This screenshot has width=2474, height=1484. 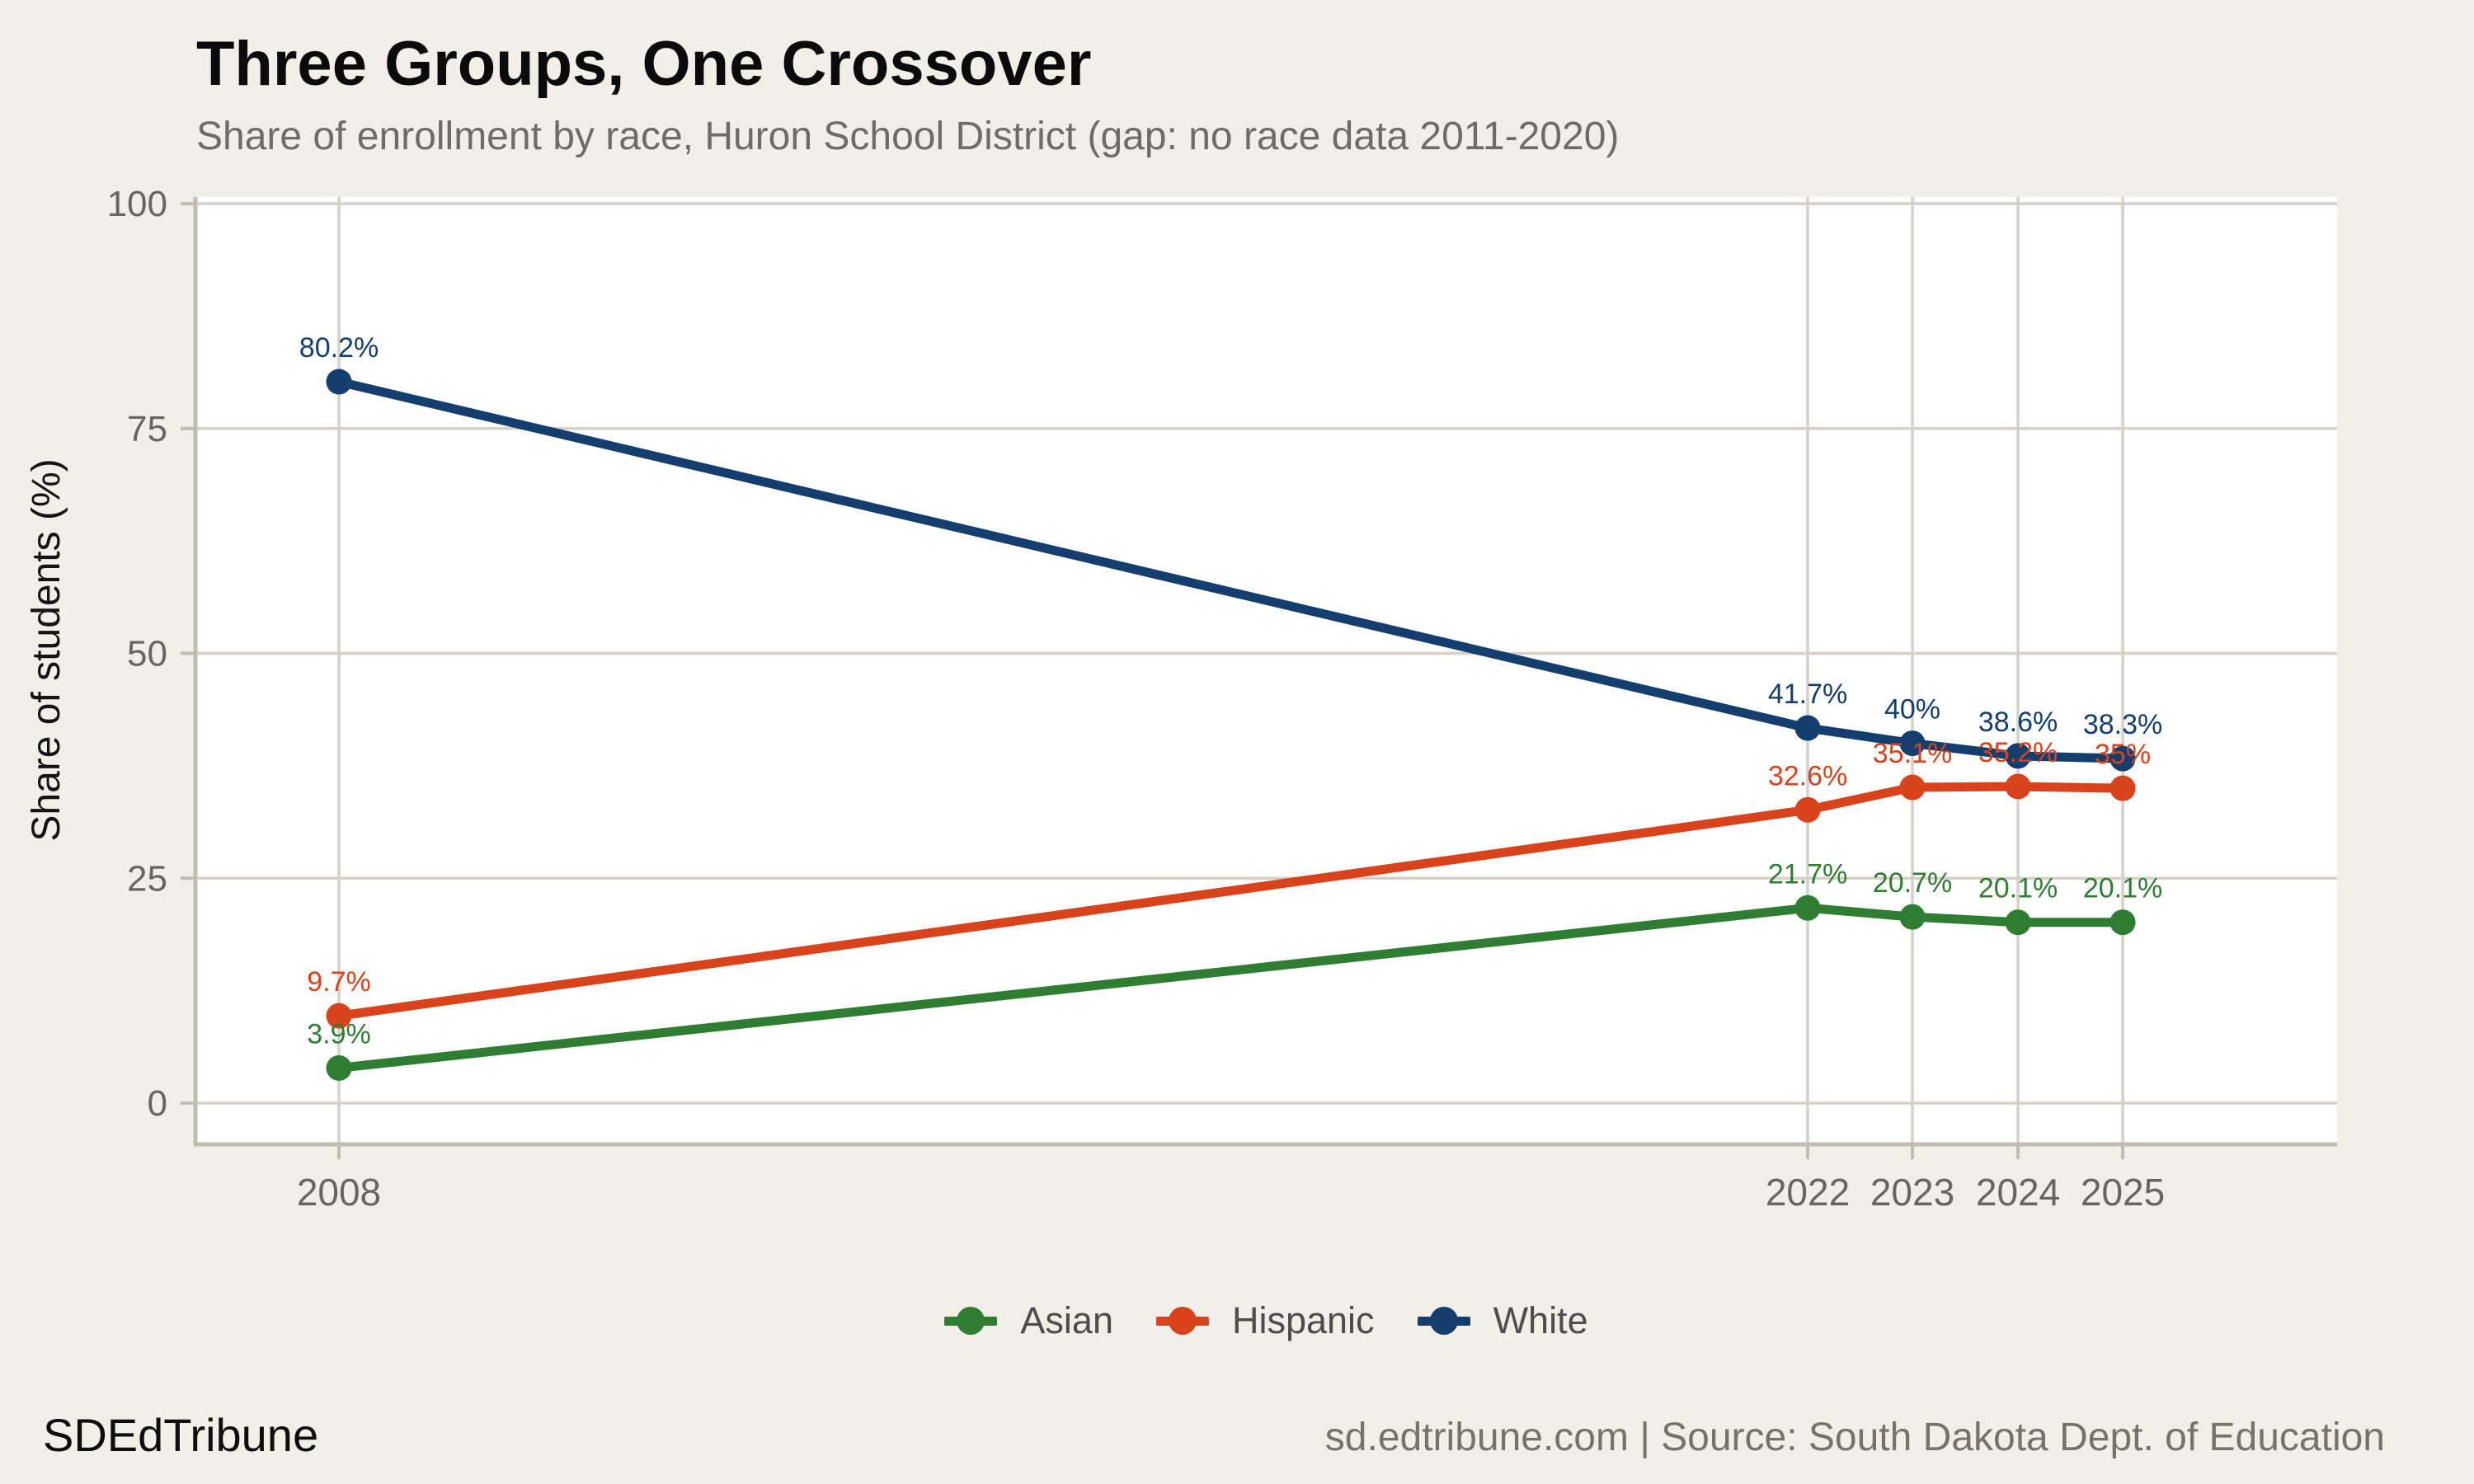 What do you see at coordinates (339, 348) in the screenshot?
I see `data-point-label: 80.2%` at bounding box center [339, 348].